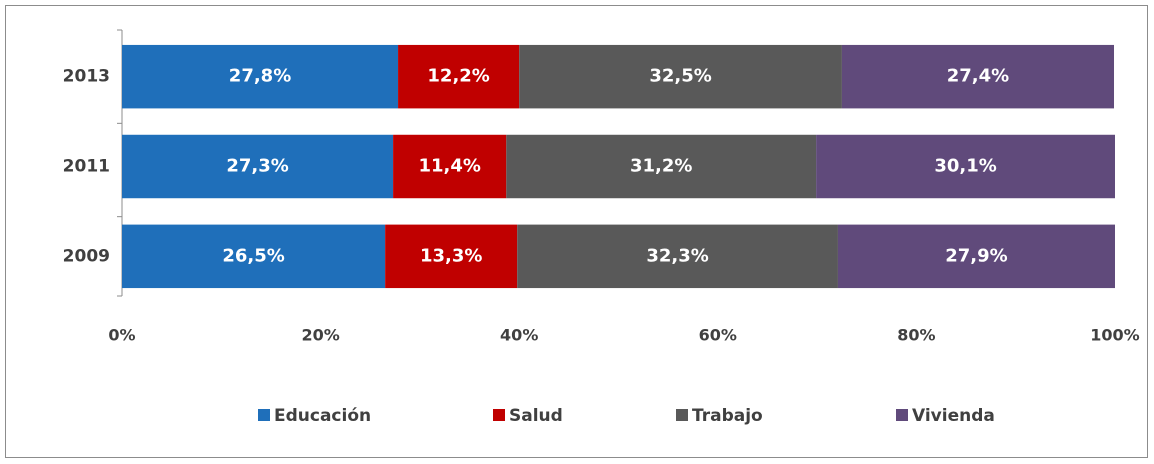 This screenshot has height=464, width=1154. Describe the element at coordinates (86, 167) in the screenshot. I see `y-tick-label: 2011` at that location.